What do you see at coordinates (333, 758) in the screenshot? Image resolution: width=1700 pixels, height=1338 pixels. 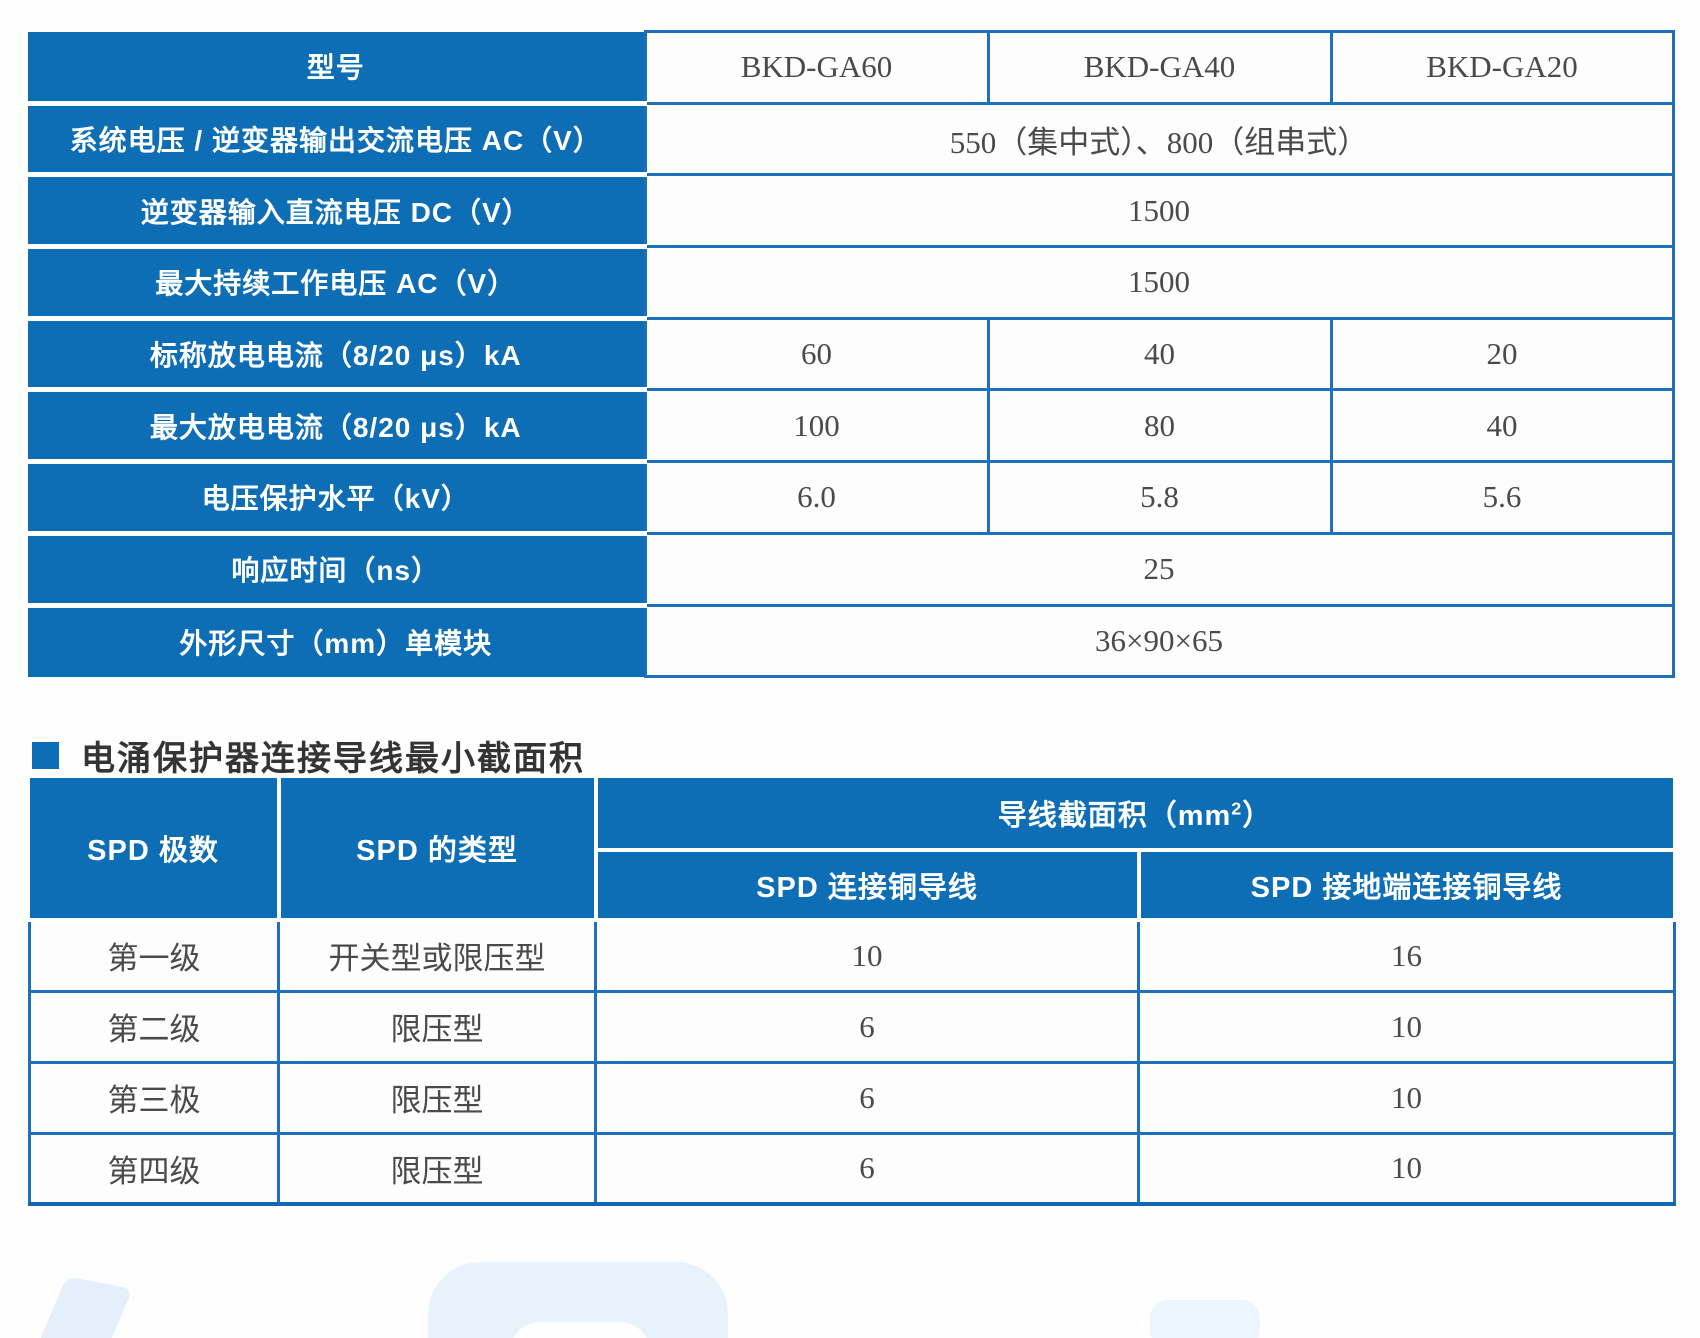 I see `section-title-text: 电涌保护器连接导线最小截面积` at bounding box center [333, 758].